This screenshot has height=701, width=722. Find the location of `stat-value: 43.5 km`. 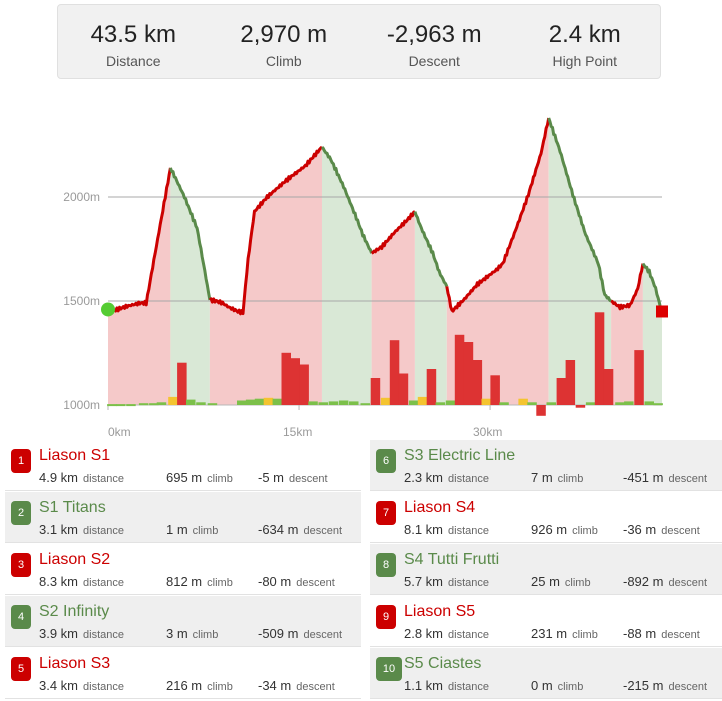

stat-value: 43.5 km is located at coordinates (133, 34).